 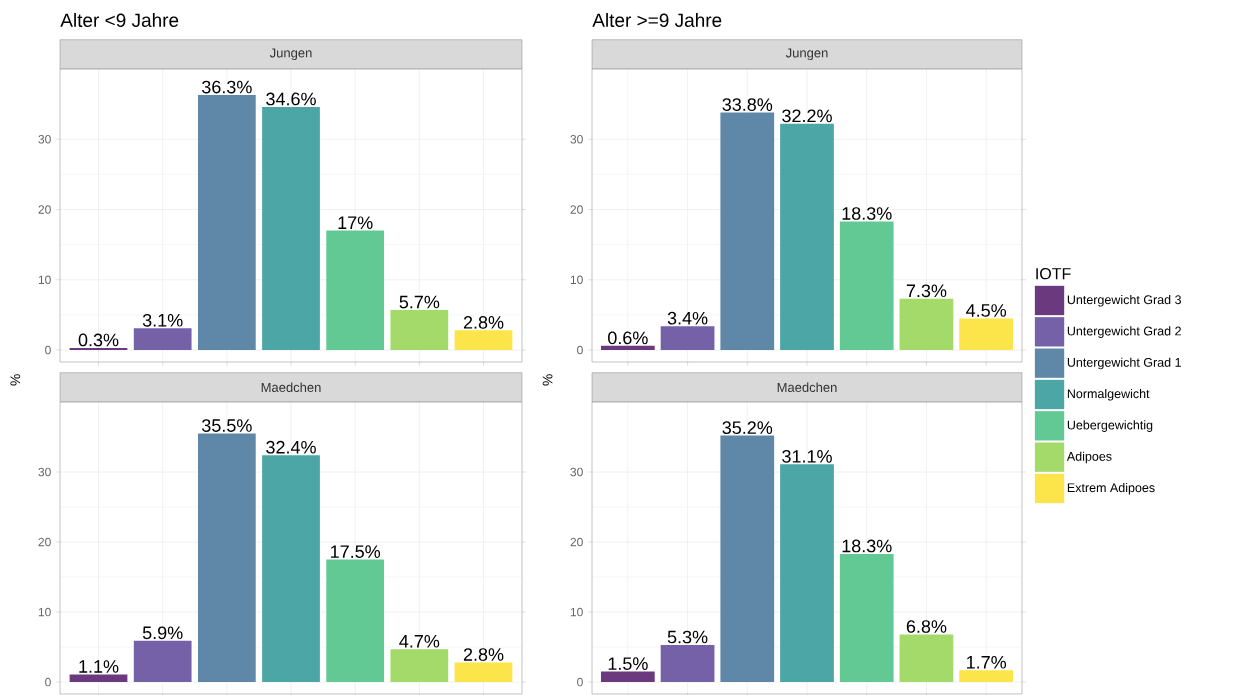 What do you see at coordinates (807, 456) in the screenshot?
I see `data-label: 31.1%` at bounding box center [807, 456].